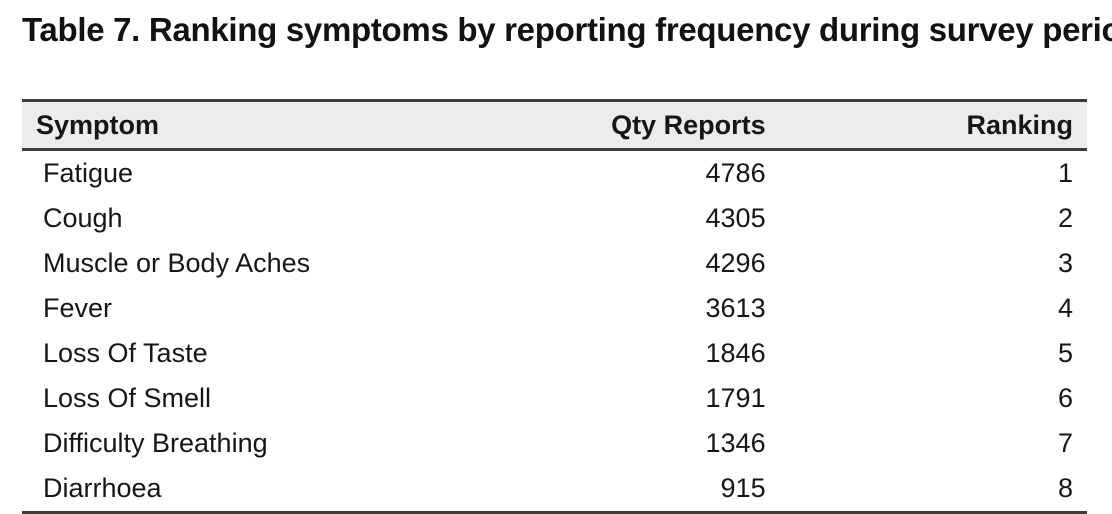  What do you see at coordinates (127, 398) in the screenshot?
I see `cell-symptom: Loss Of Smell` at bounding box center [127, 398].